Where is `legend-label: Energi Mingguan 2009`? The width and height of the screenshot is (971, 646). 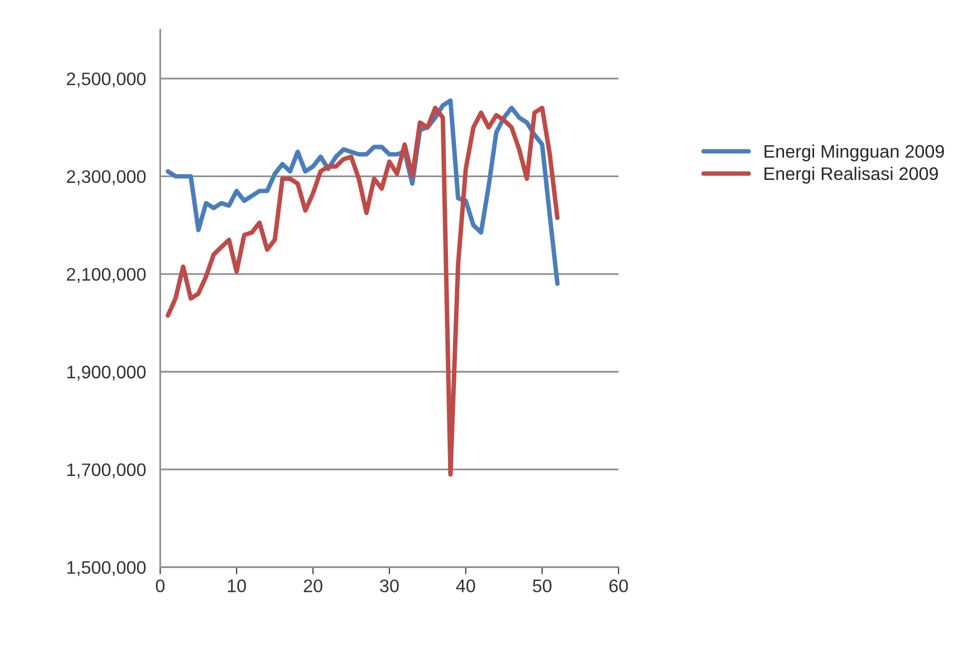 legend-label: Energi Mingguan 2009 is located at coordinates (854, 153).